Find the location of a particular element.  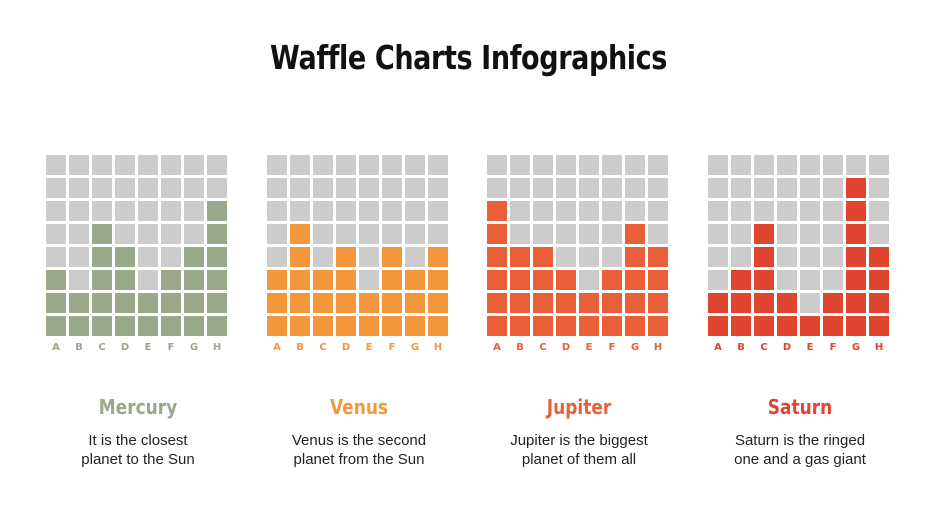

column-label: H is located at coordinates (217, 347).